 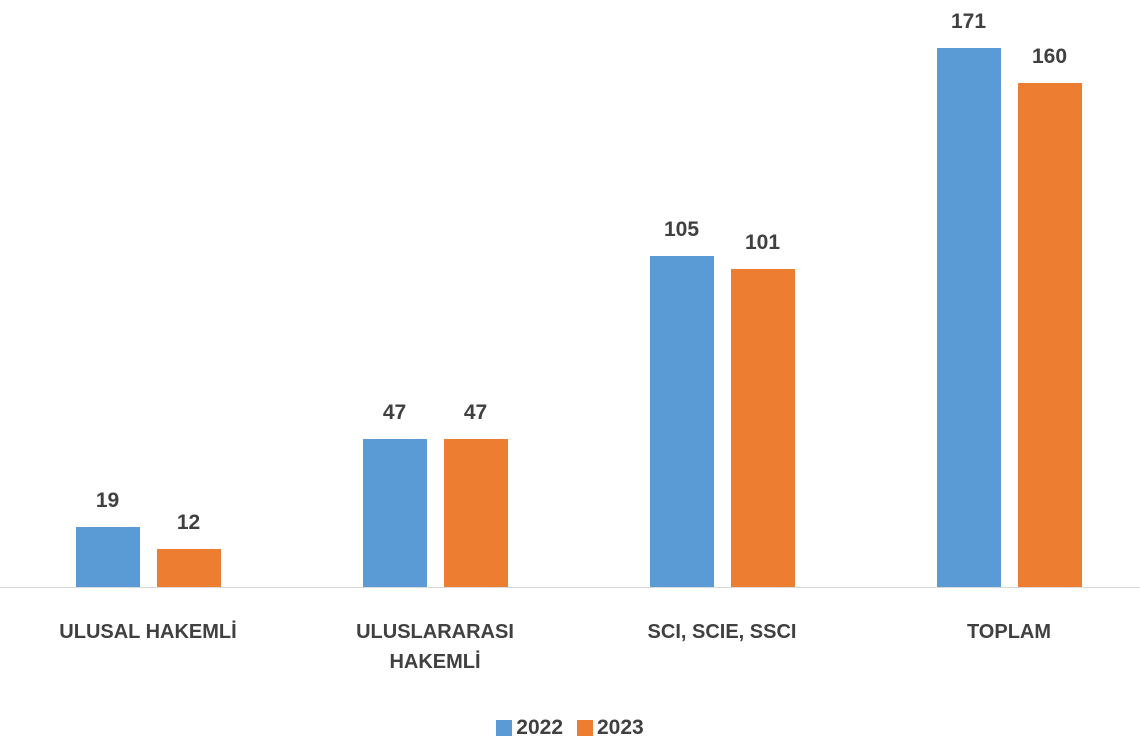 I want to click on value-label: 12, so click(x=188, y=523).